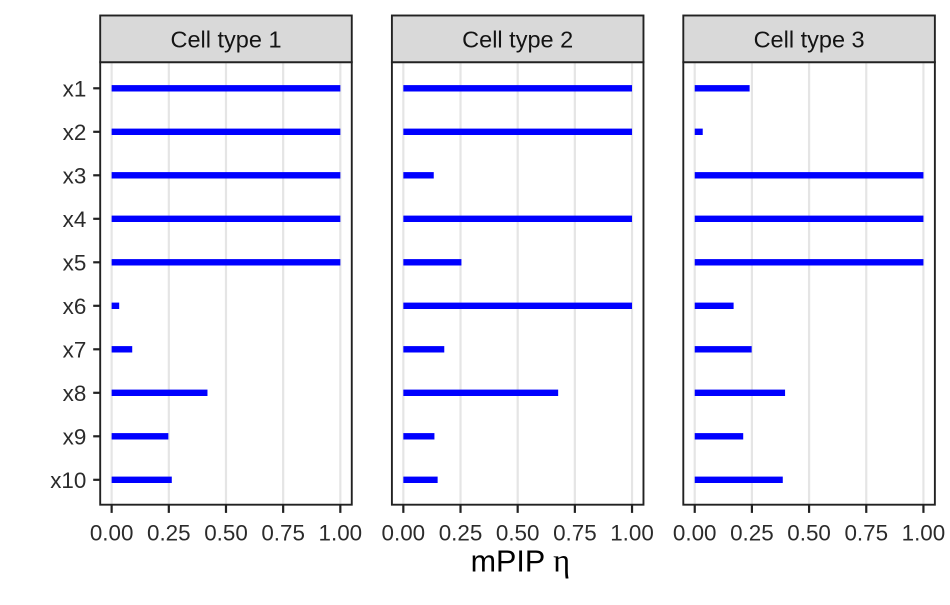 The height and width of the screenshot is (605, 950). Describe the element at coordinates (75, 175) in the screenshot. I see `svg-text: x3` at that location.